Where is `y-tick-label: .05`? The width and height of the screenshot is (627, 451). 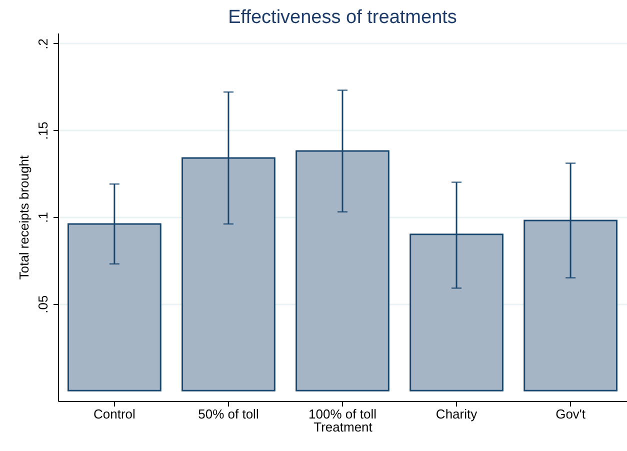 y-tick-label: .05 is located at coordinates (43, 304).